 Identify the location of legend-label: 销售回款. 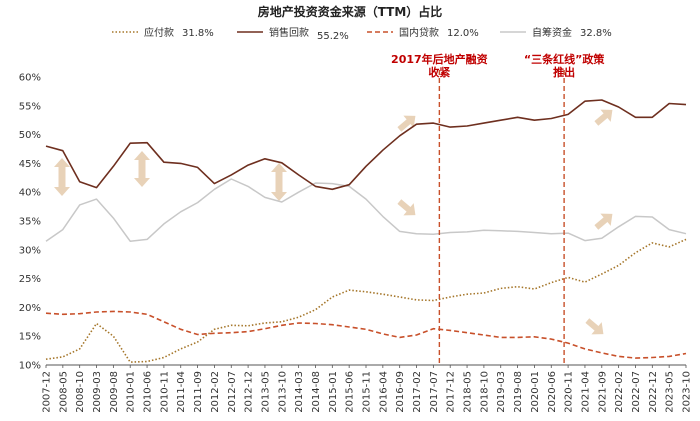
(289, 32).